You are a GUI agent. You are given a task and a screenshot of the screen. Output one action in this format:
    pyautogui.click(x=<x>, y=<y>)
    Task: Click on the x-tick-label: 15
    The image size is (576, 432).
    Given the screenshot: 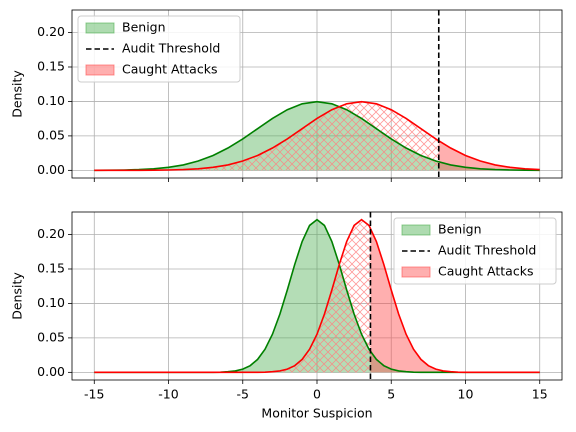 What is the action you would take?
    pyautogui.click(x=540, y=394)
    